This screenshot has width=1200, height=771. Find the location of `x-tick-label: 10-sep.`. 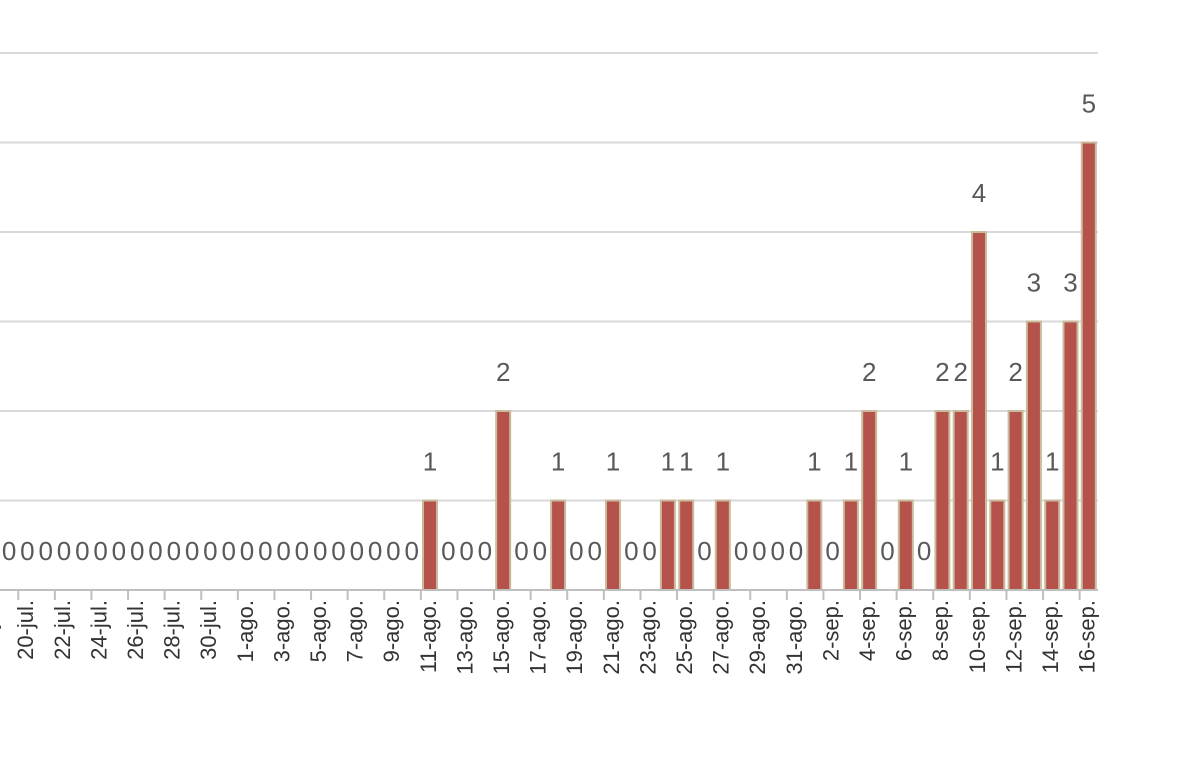

x-tick-label: 10-sep. is located at coordinates (977, 636).